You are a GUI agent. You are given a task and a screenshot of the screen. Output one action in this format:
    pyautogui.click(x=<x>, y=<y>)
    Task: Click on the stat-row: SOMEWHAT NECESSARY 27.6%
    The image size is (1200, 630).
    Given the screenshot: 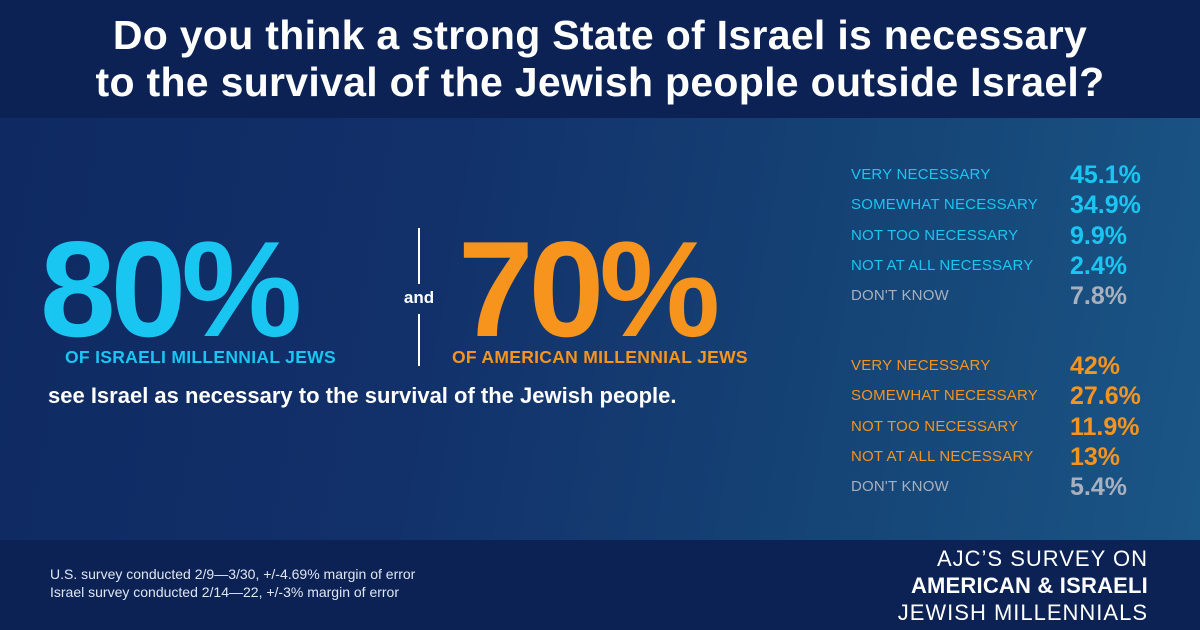 What is the action you would take?
    pyautogui.click(x=1011, y=398)
    